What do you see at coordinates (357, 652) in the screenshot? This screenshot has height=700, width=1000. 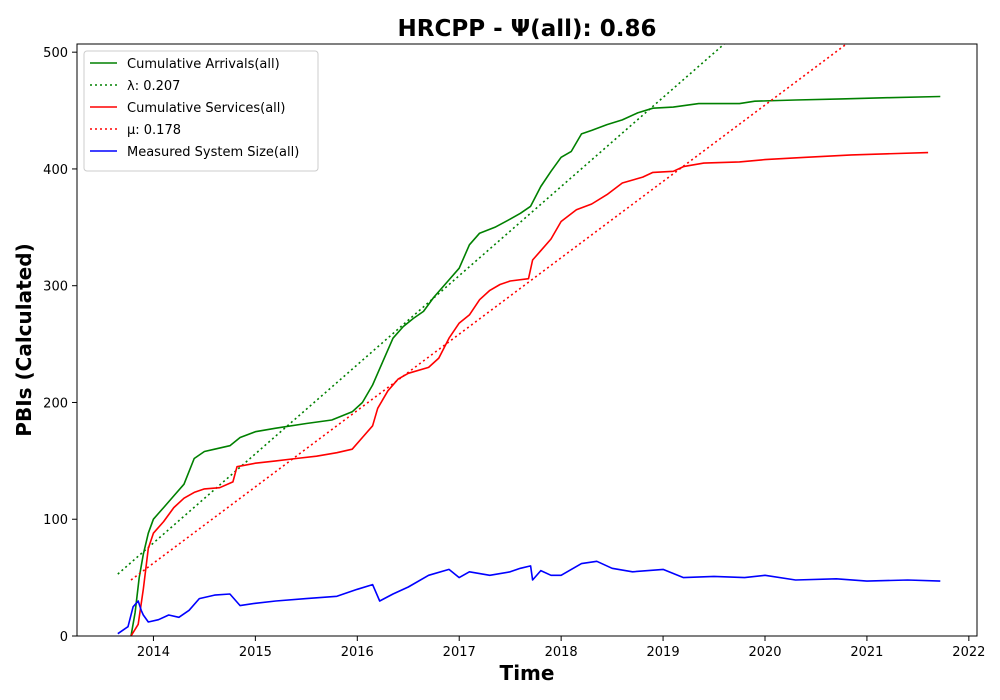 I see `x-tick-label-2: 2016` at bounding box center [357, 652].